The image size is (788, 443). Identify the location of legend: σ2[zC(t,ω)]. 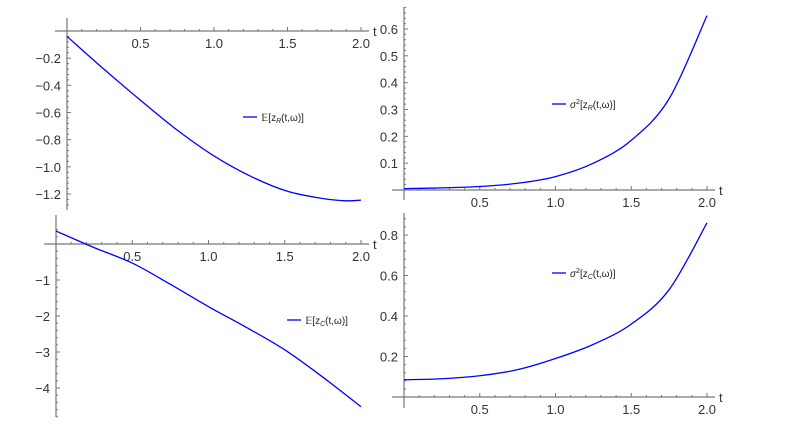
(584, 274).